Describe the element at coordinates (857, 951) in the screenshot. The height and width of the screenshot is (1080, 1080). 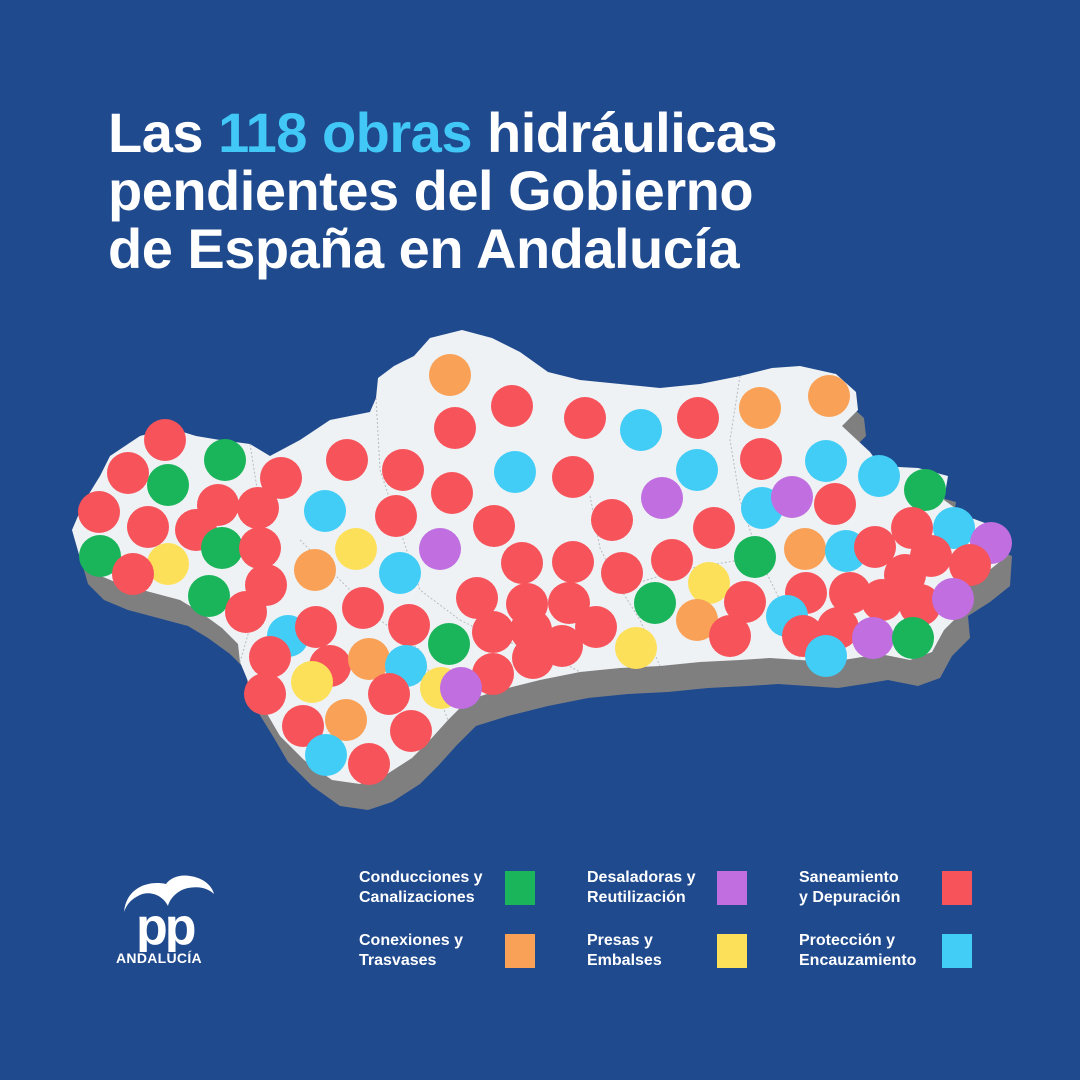
I see `legend-label: Protección y Encauzamiento` at that location.